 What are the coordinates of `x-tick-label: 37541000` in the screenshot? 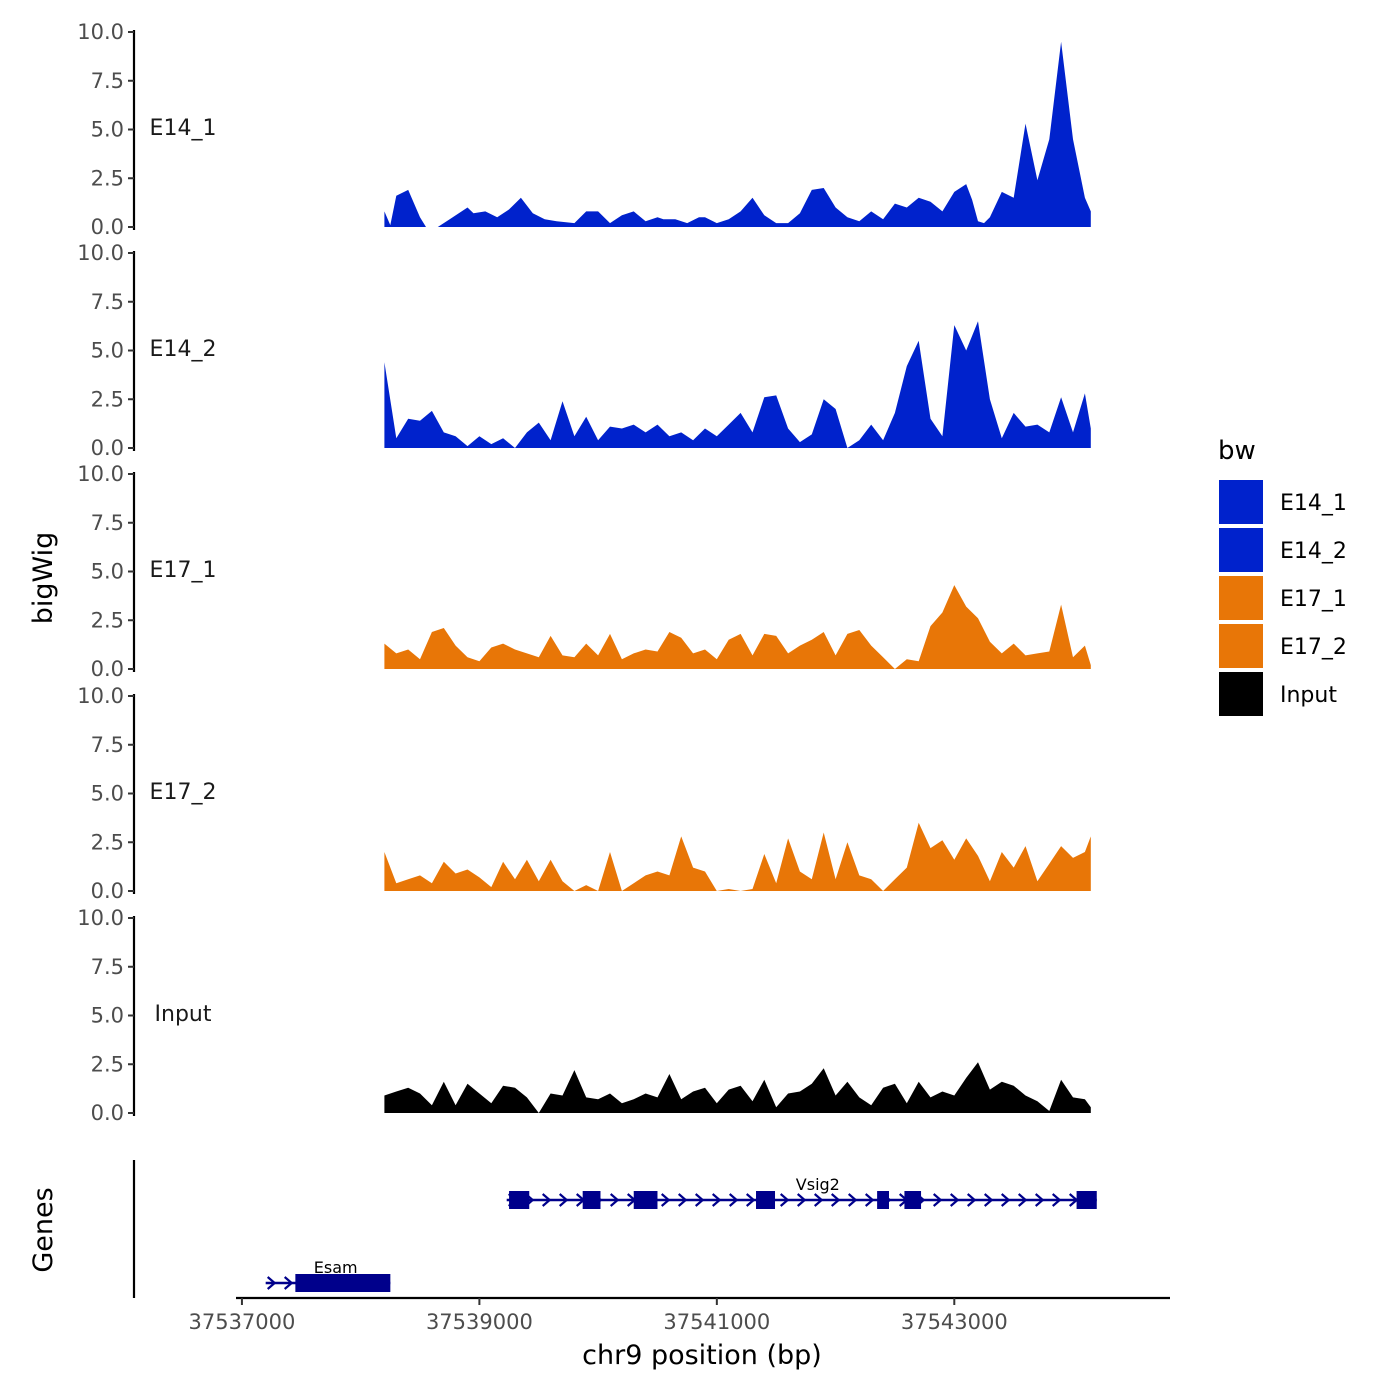 It's located at (716, 1322).